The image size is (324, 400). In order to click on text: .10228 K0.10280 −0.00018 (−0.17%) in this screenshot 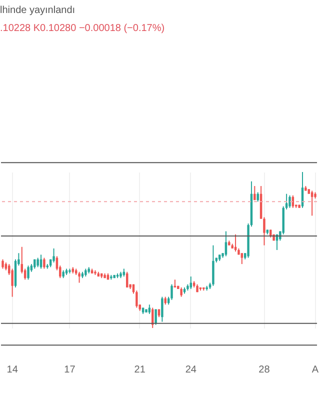, I will do `click(83, 29)`.